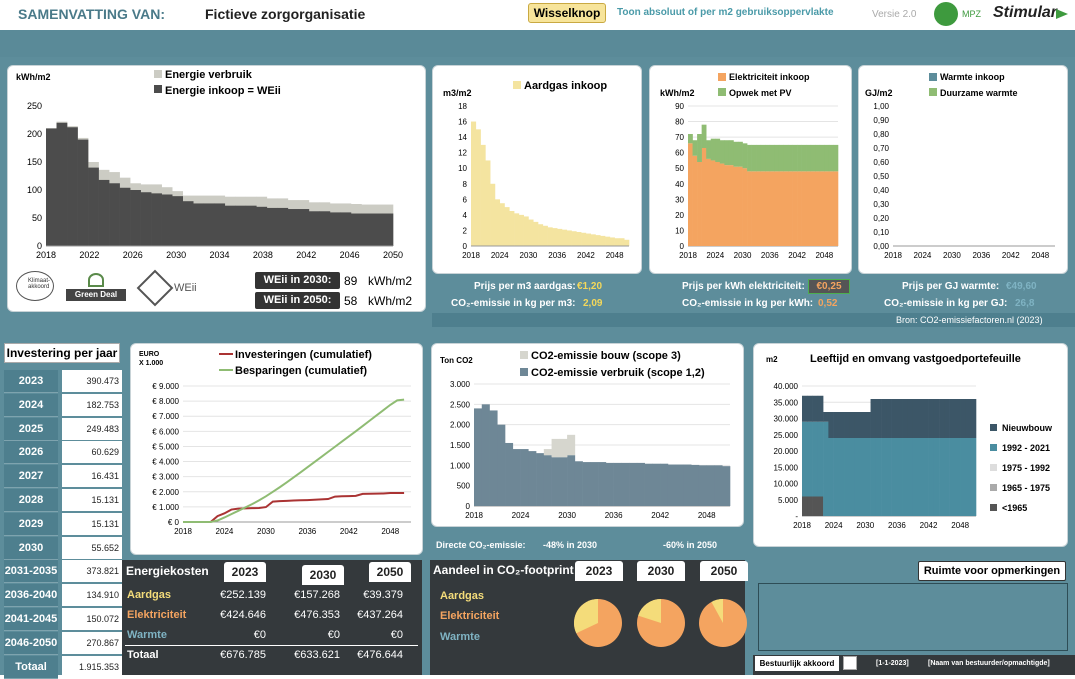  What do you see at coordinates (34, 190) in the screenshot?
I see `y-tick-label: 100` at bounding box center [34, 190].